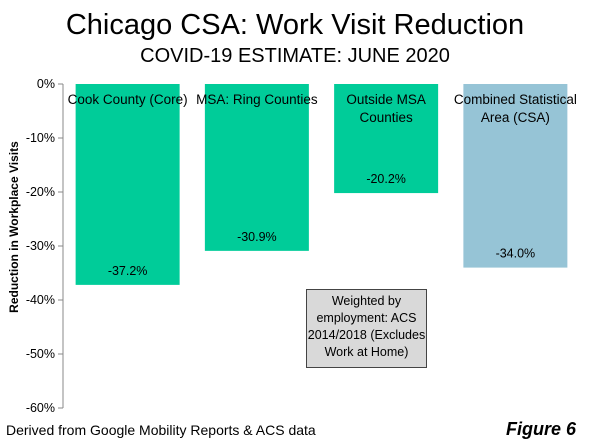 The image size is (590, 443). Describe the element at coordinates (40, 300) in the screenshot. I see `y-tick-label: -40%` at that location.